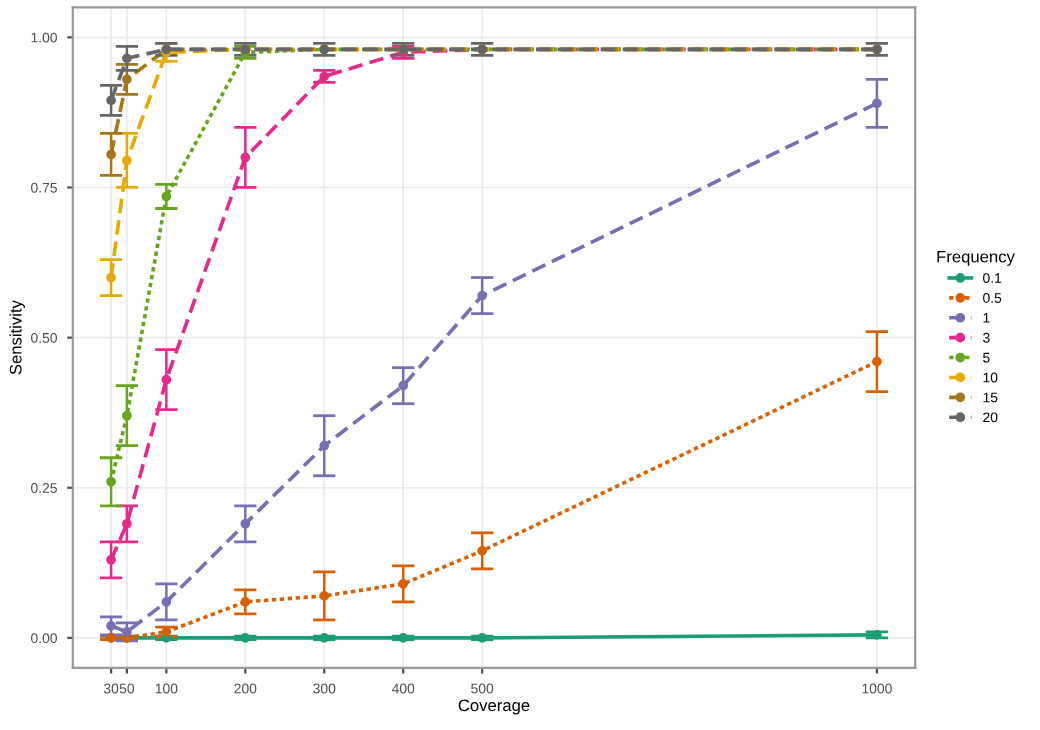 The image size is (1040, 730). I want to click on legend-title: Frequency, so click(976, 258).